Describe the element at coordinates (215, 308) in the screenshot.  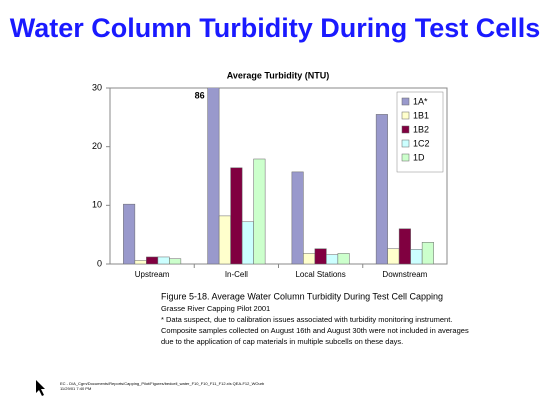
I see `caption-line: Grasse River Capping Pilot 2001` at that location.